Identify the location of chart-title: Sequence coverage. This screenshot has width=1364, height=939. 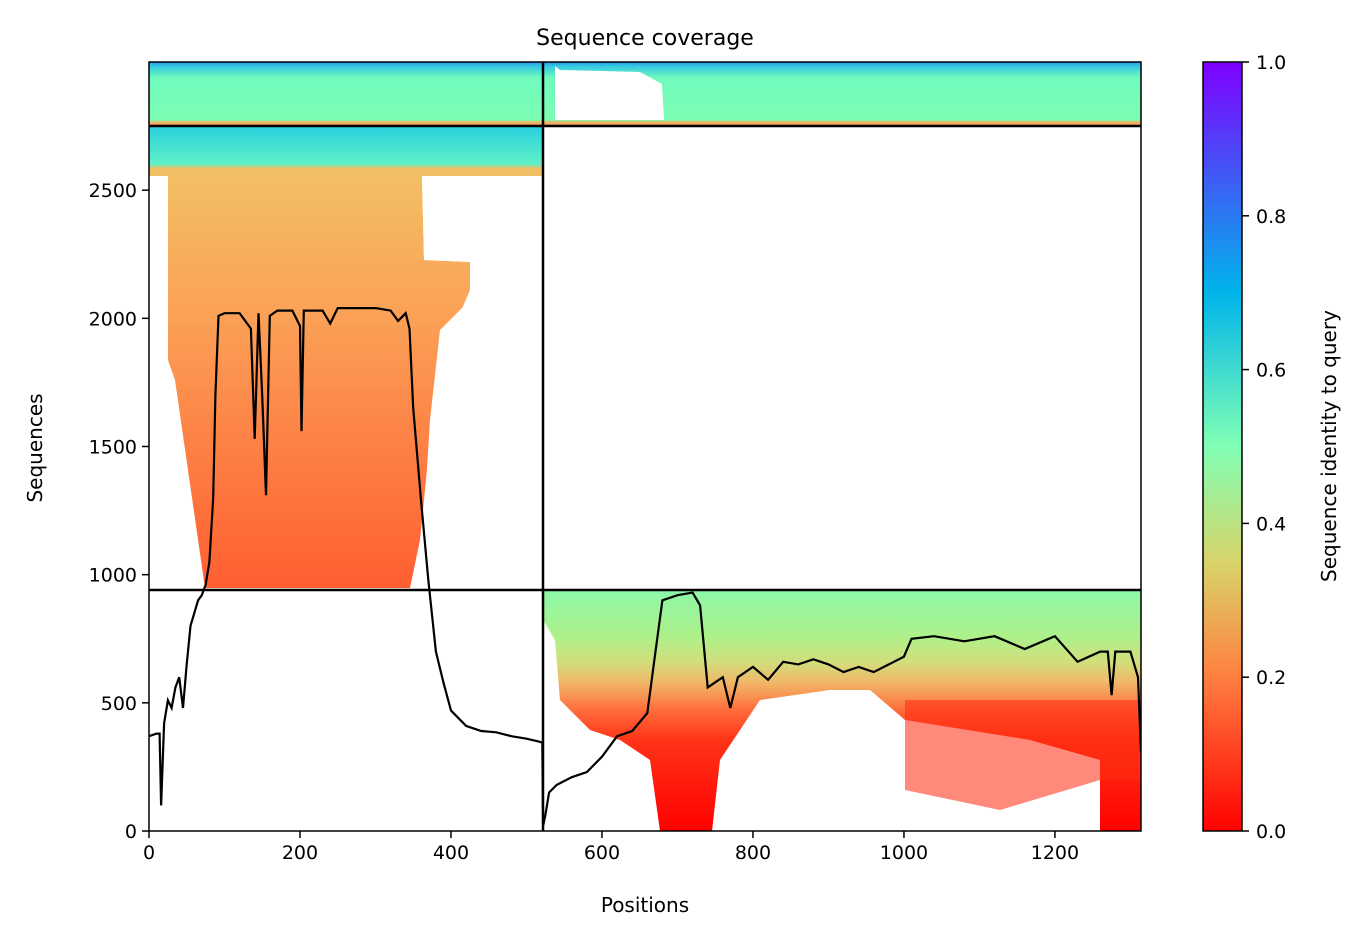
(645, 38).